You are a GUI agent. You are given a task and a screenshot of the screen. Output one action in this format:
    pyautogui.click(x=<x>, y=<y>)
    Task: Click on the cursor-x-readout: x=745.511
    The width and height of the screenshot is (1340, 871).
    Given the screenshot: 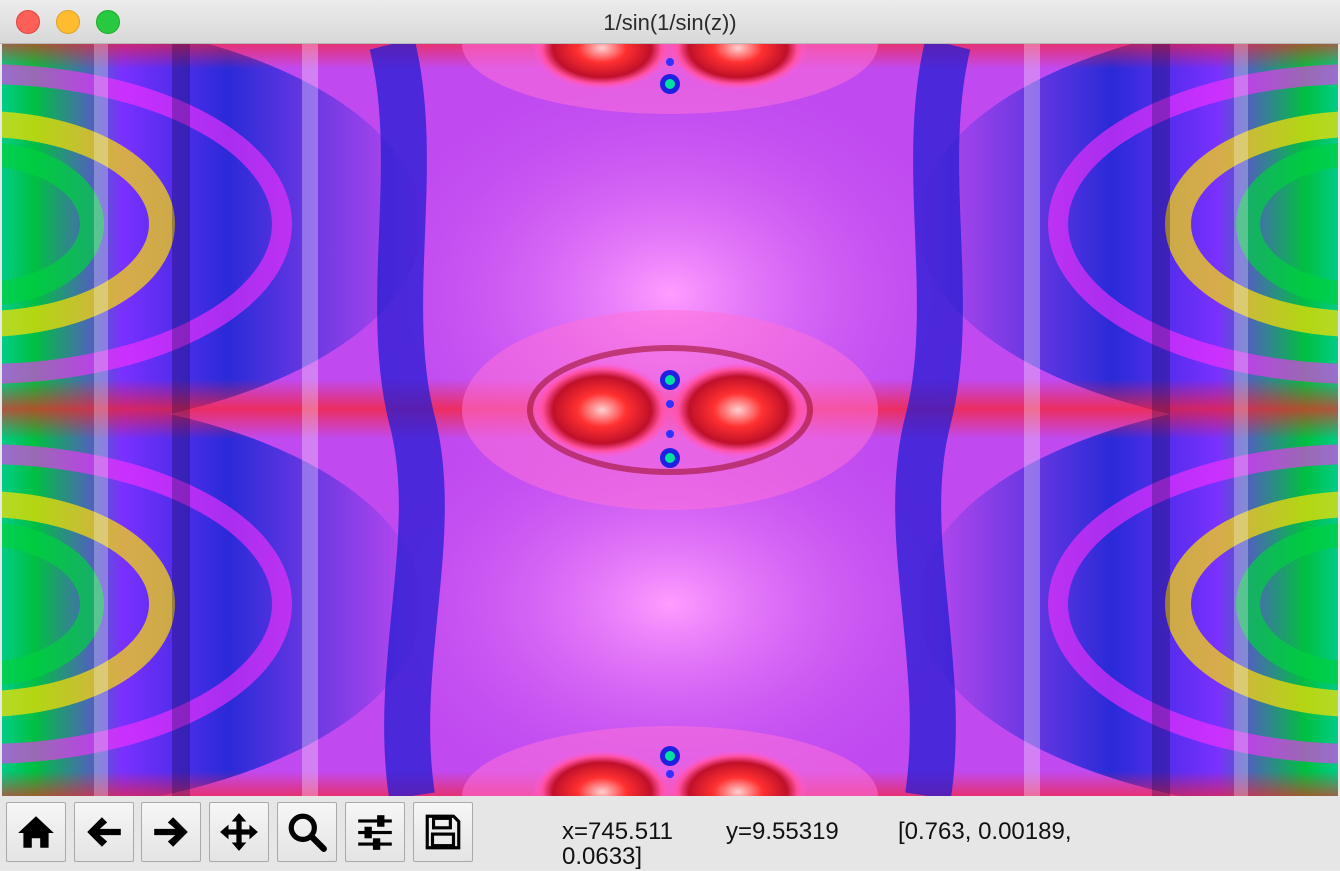 What is the action you would take?
    pyautogui.click(x=617, y=831)
    